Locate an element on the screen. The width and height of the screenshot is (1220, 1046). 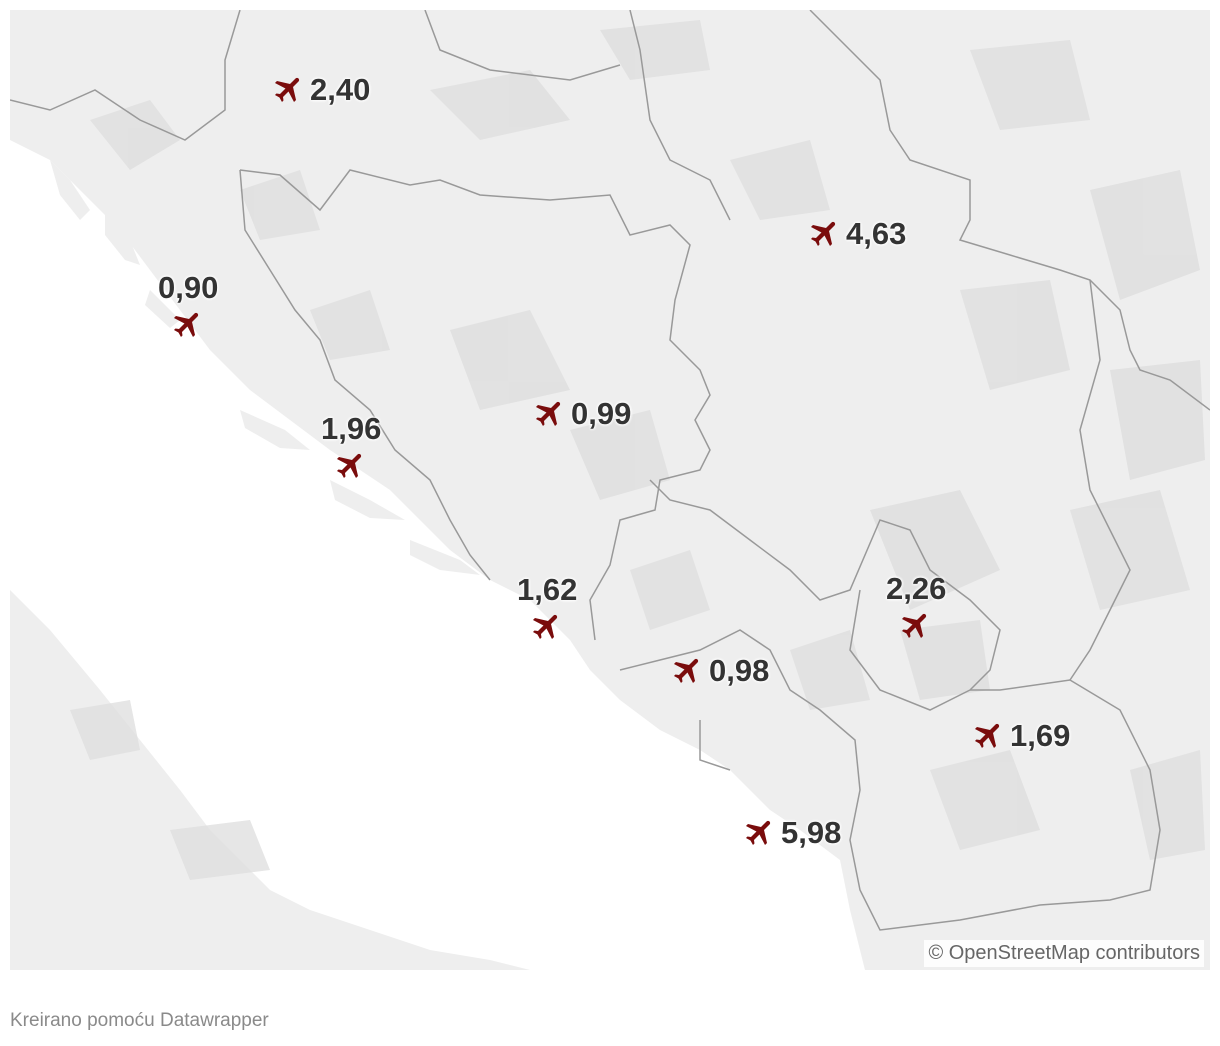
marker-0-99: 0,99 is located at coordinates (582, 413).